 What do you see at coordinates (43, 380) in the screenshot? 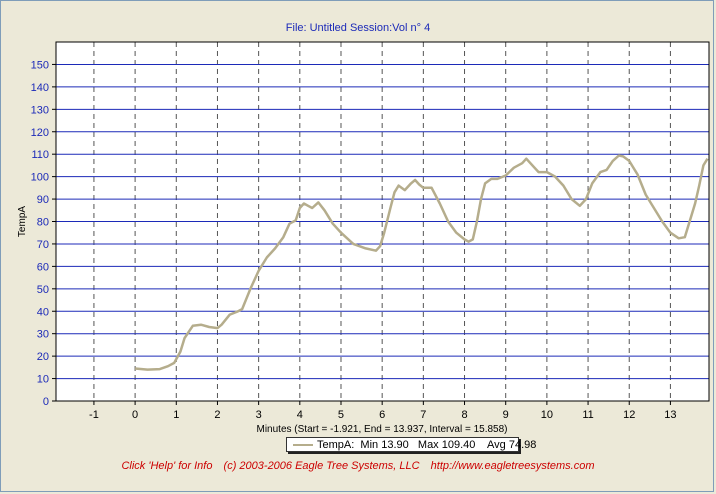
I see `y-tick-label: 10` at bounding box center [43, 380].